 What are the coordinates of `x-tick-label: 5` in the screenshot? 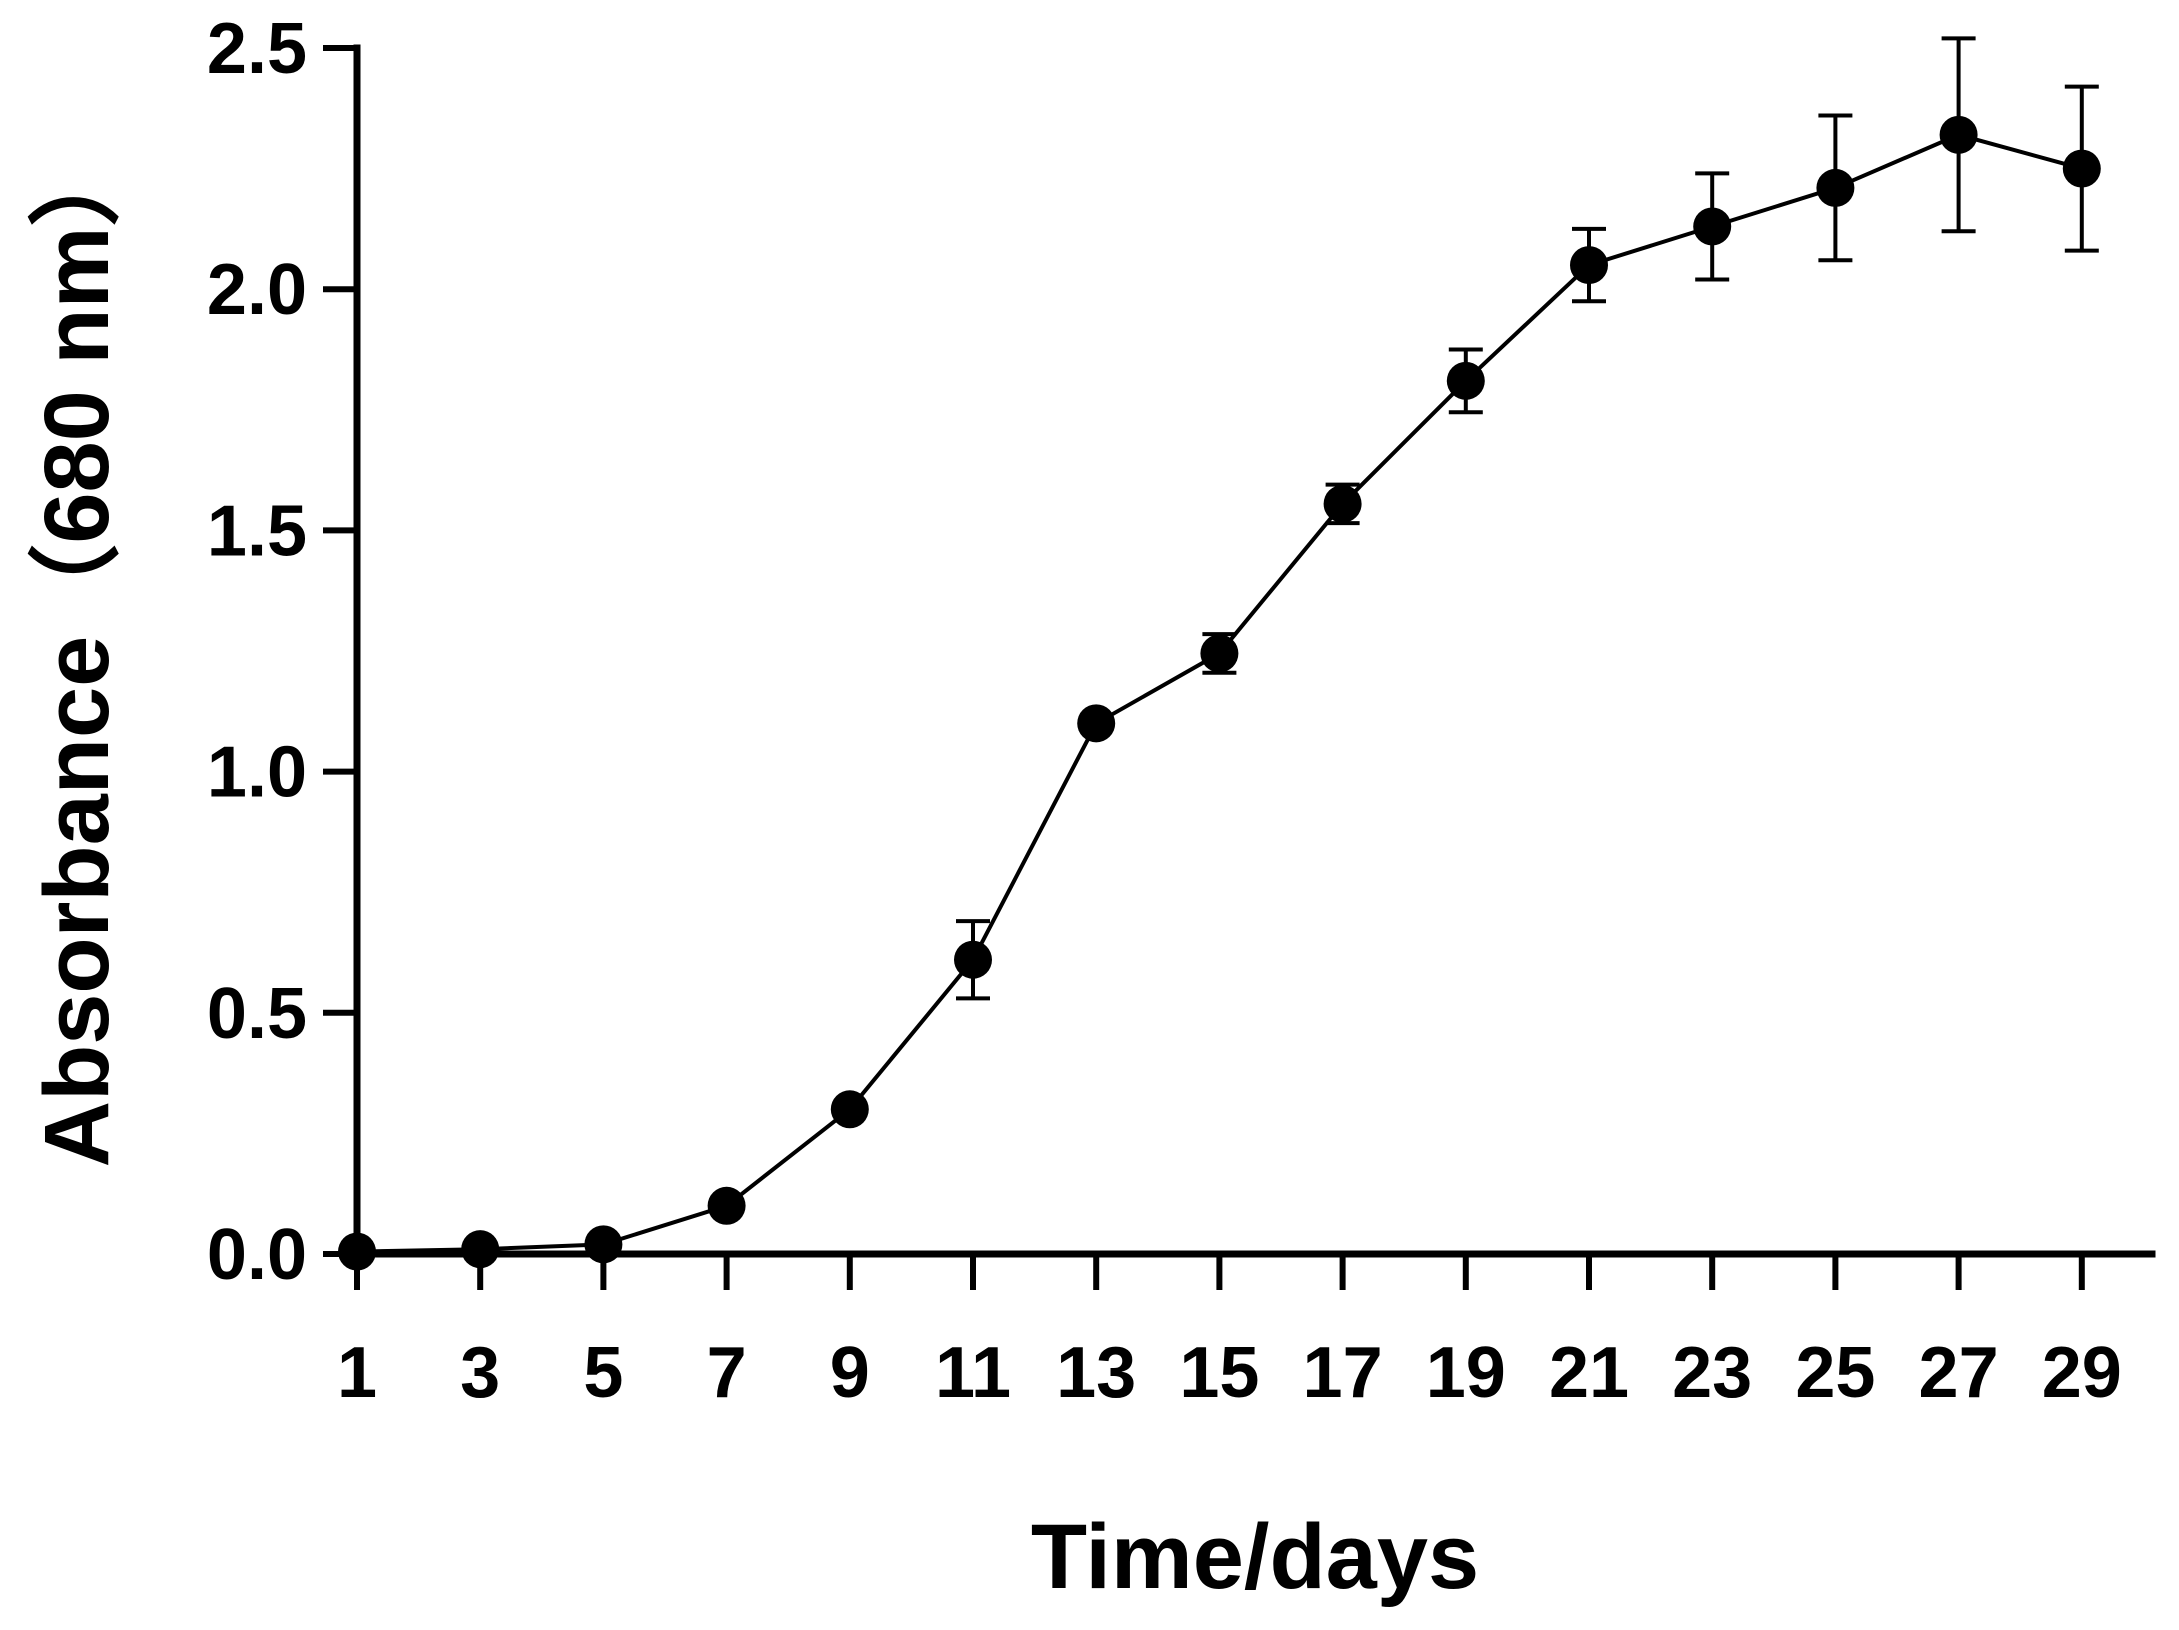 It's located at (603, 1373).